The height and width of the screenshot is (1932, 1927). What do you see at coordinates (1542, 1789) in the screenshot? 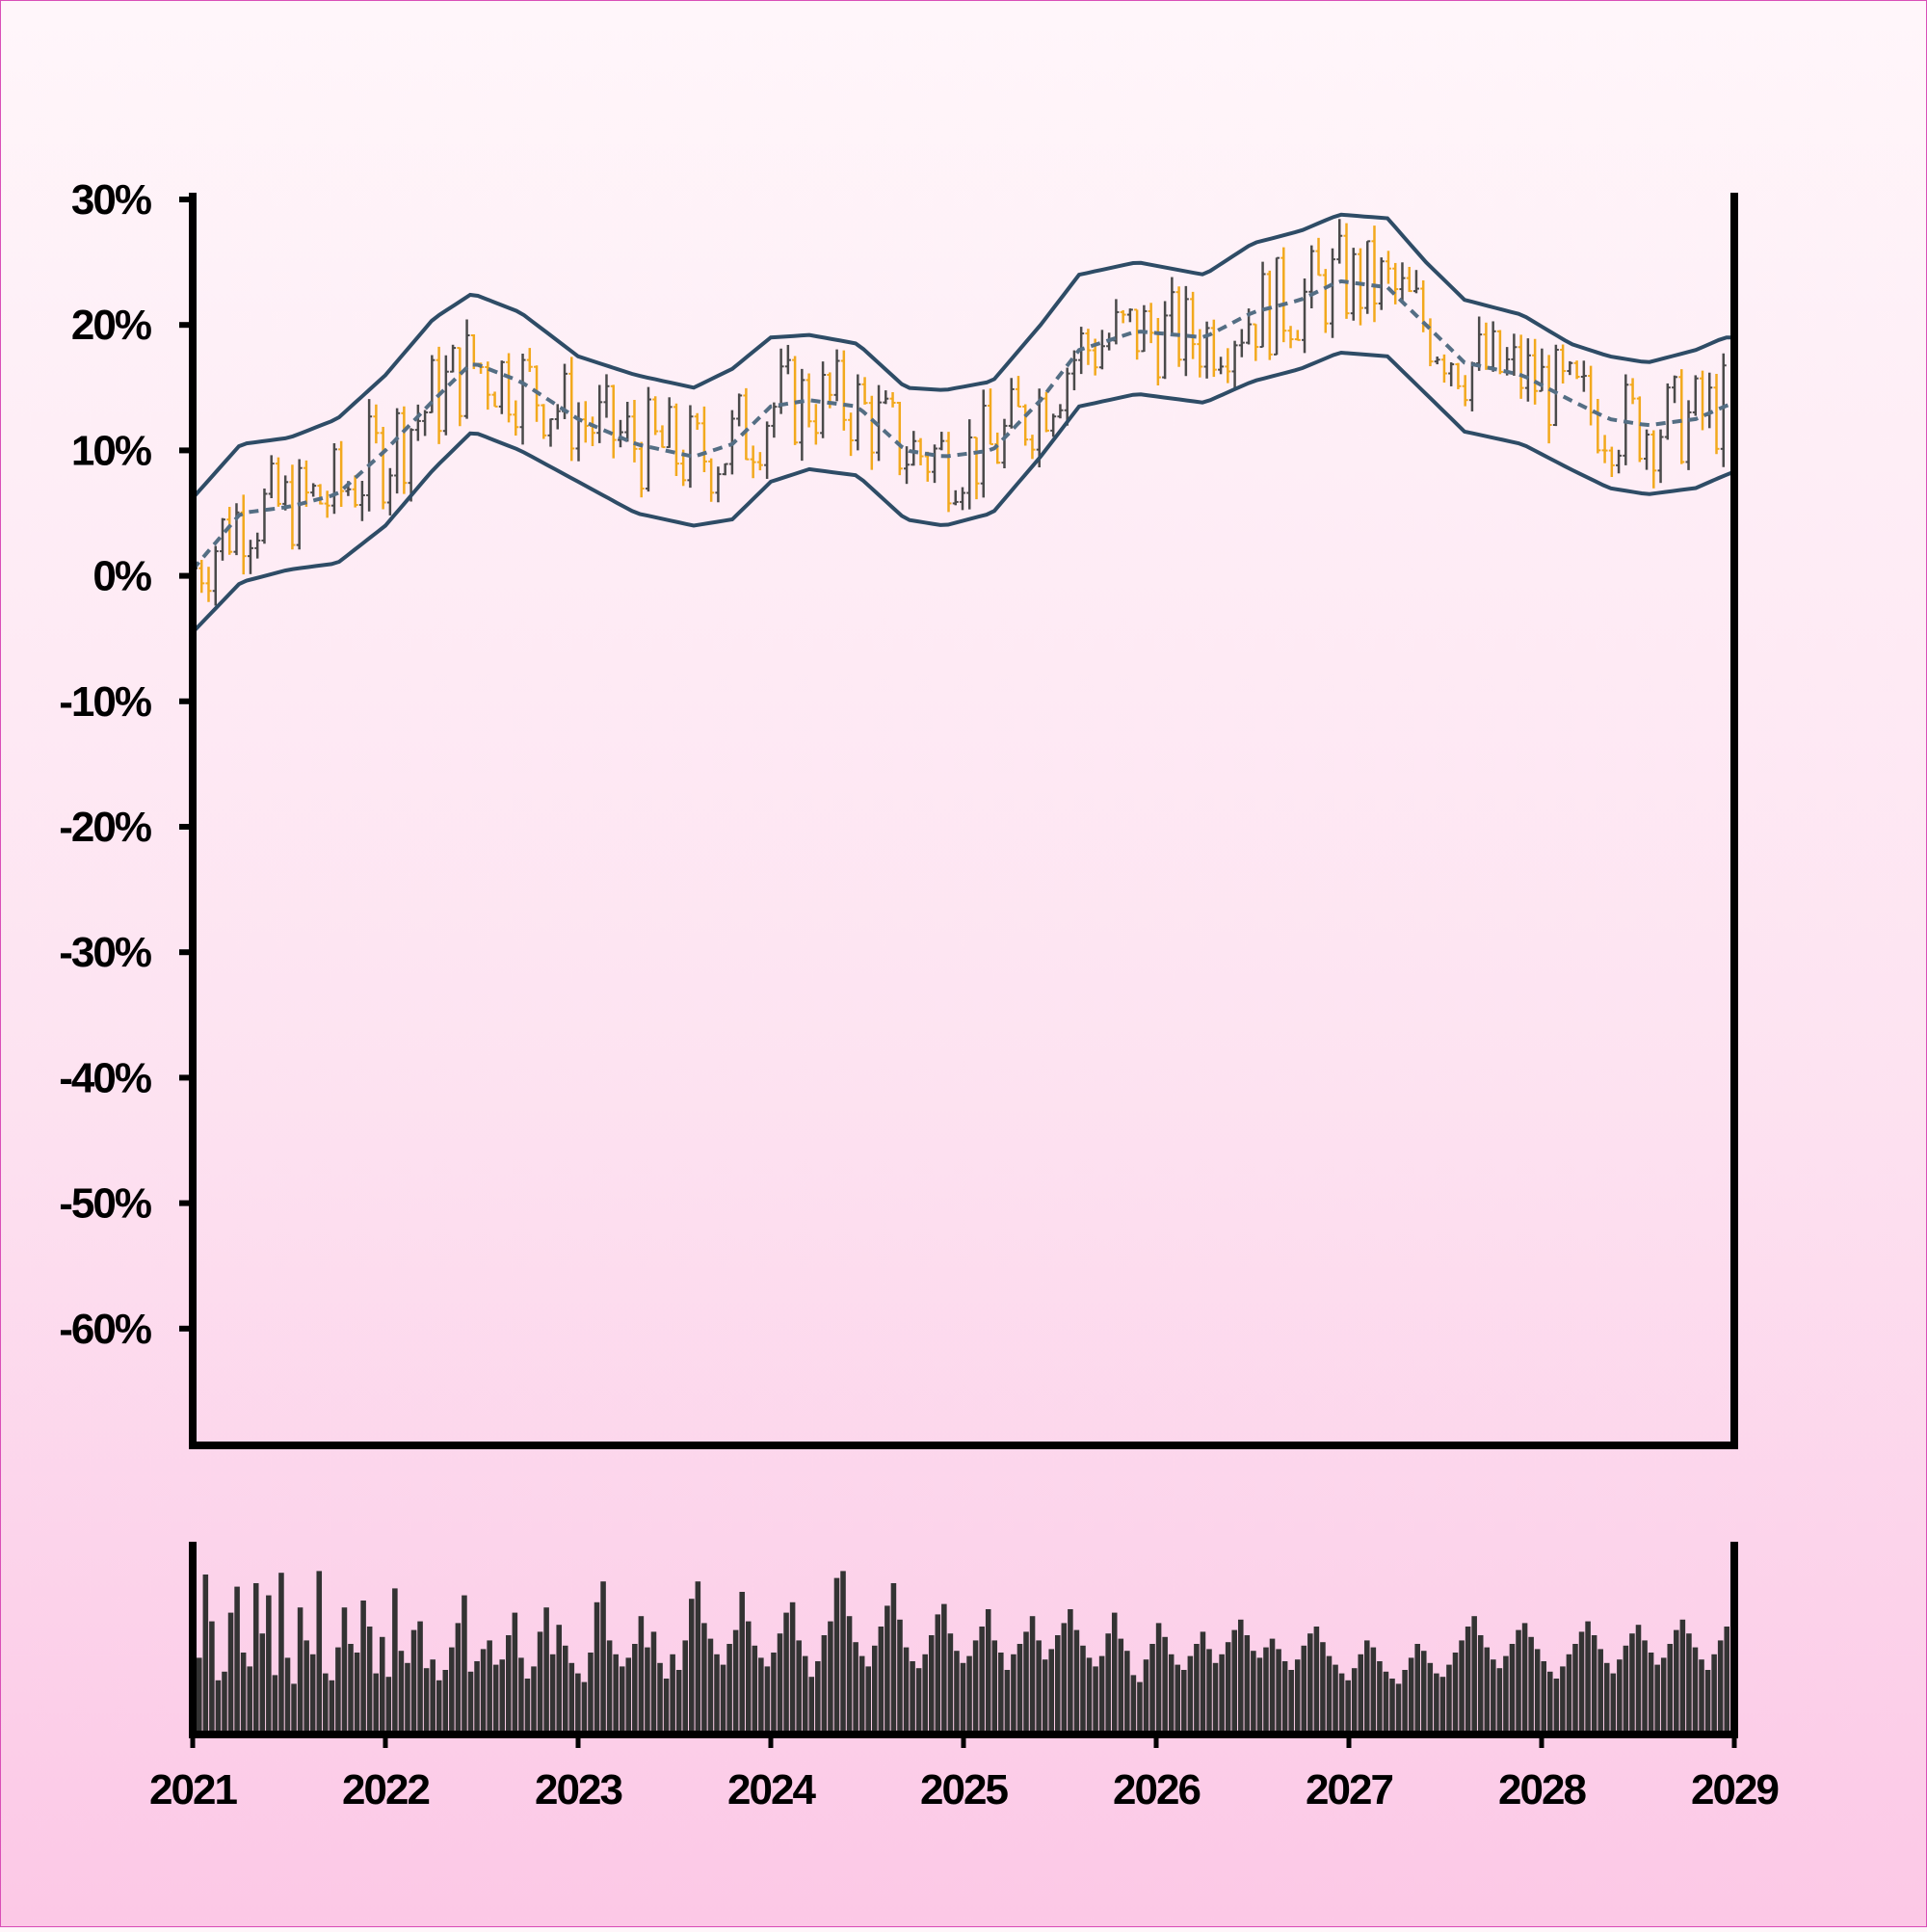
I see `x-tick-label: 2028` at bounding box center [1542, 1789].